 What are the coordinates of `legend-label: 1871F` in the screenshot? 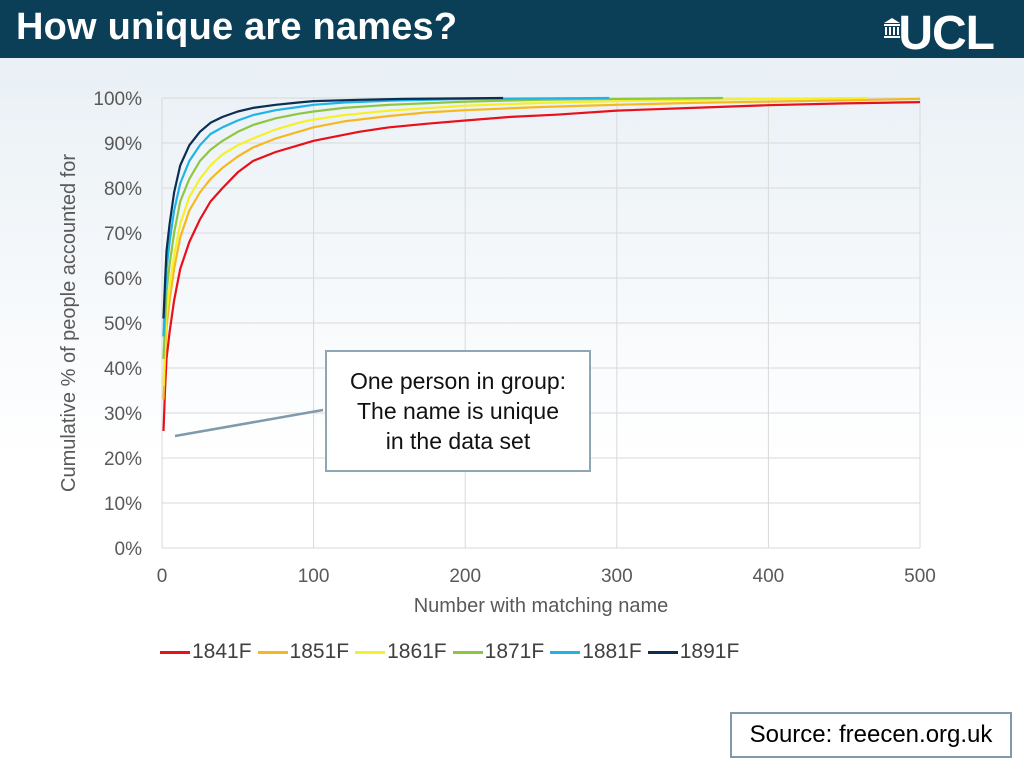 It's located at (514, 651).